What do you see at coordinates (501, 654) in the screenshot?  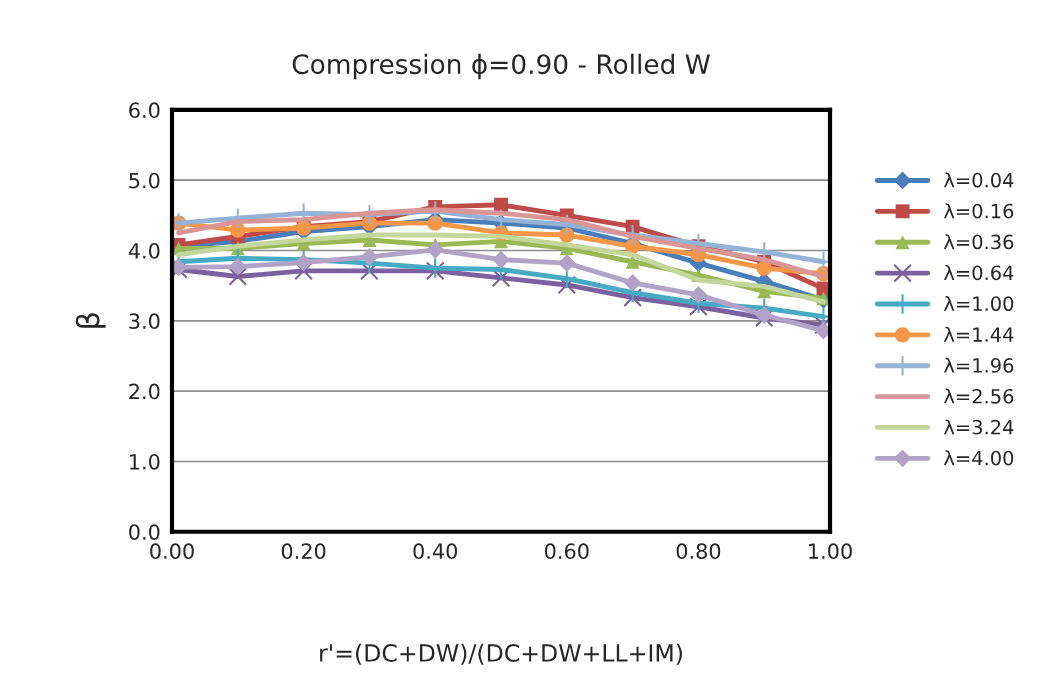 I see `x-axis-title: r'=(DC+DW)/(DC+DW+LL+IM)` at bounding box center [501, 654].